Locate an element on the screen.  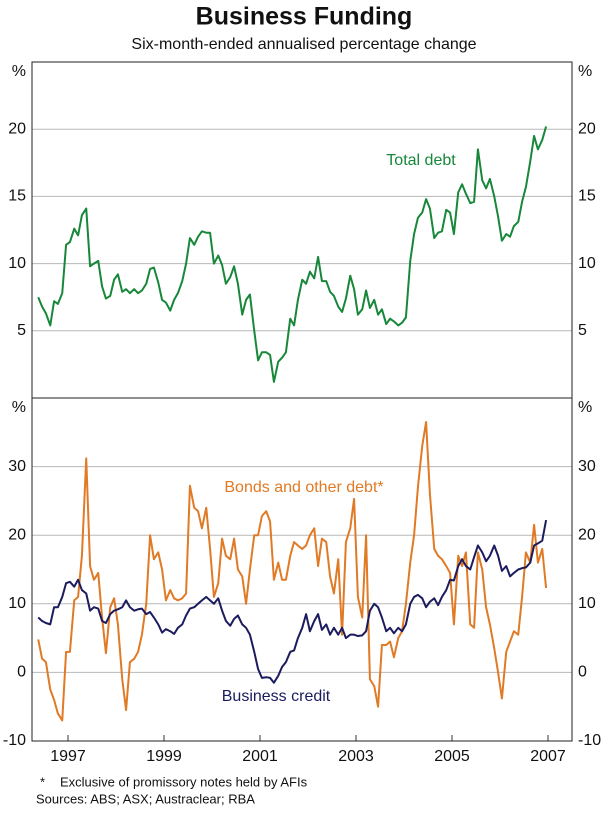
series-label: Business credit is located at coordinates (276, 696).